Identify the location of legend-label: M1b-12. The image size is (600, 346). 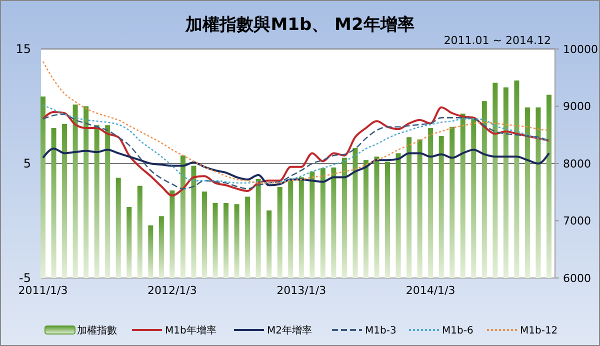
(539, 331).